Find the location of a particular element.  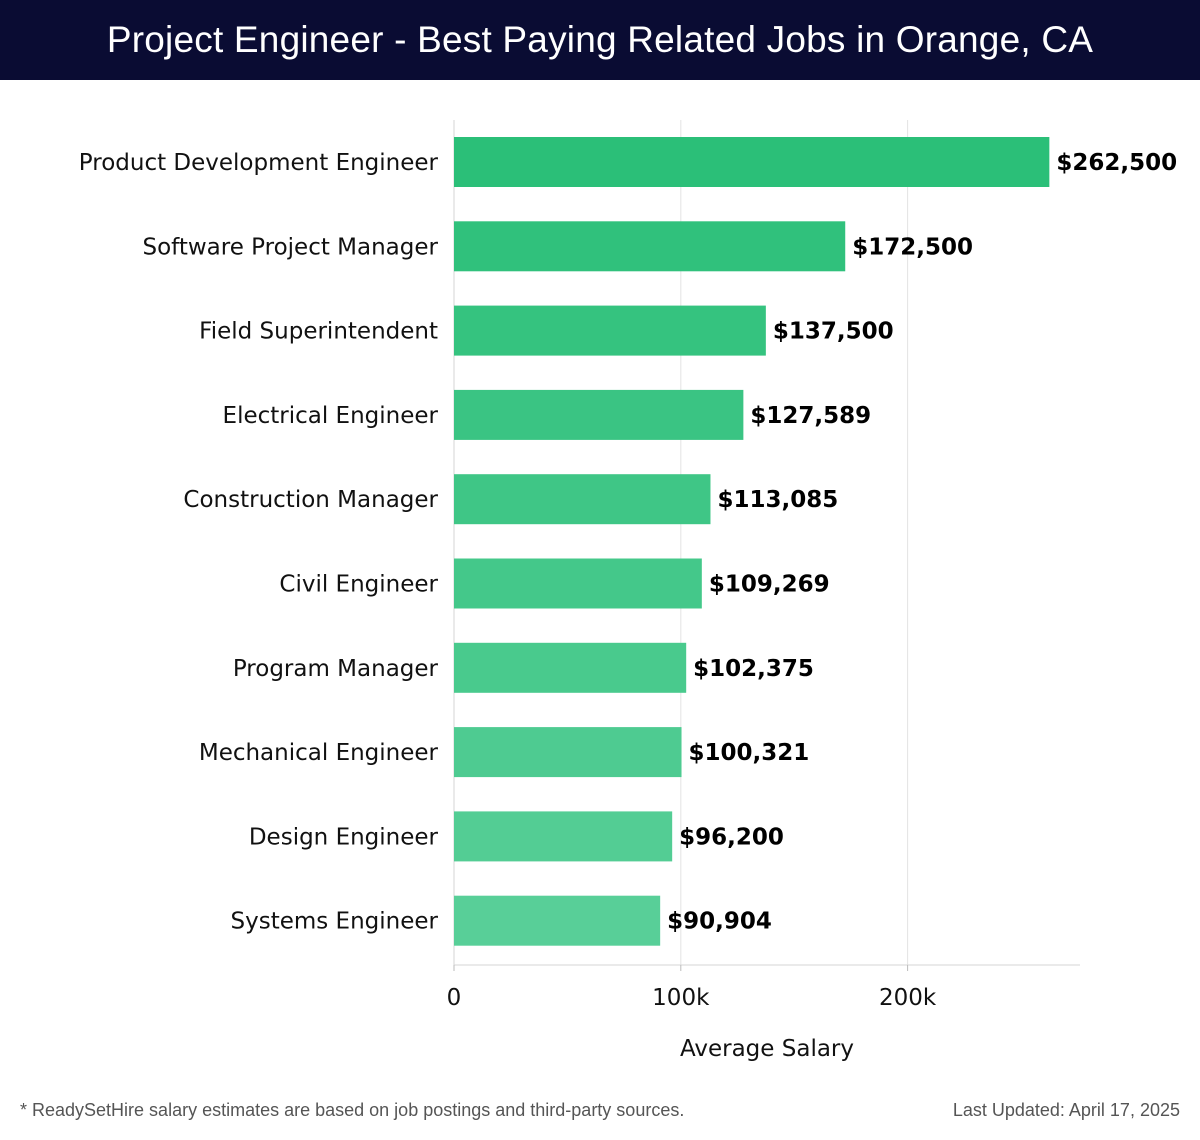

value-label-1: $172,500 is located at coordinates (912, 247).